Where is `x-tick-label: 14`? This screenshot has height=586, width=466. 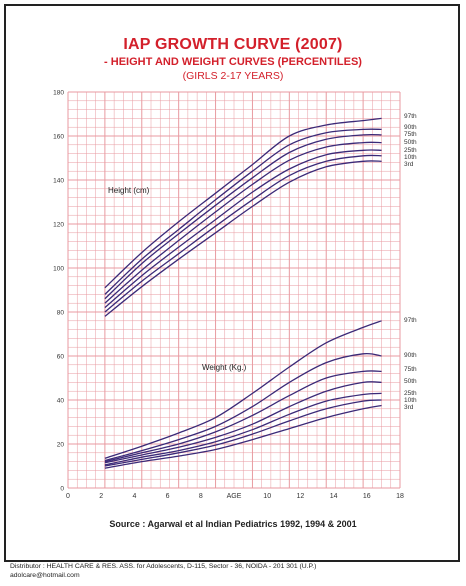 x-tick-label: 14 is located at coordinates (334, 496).